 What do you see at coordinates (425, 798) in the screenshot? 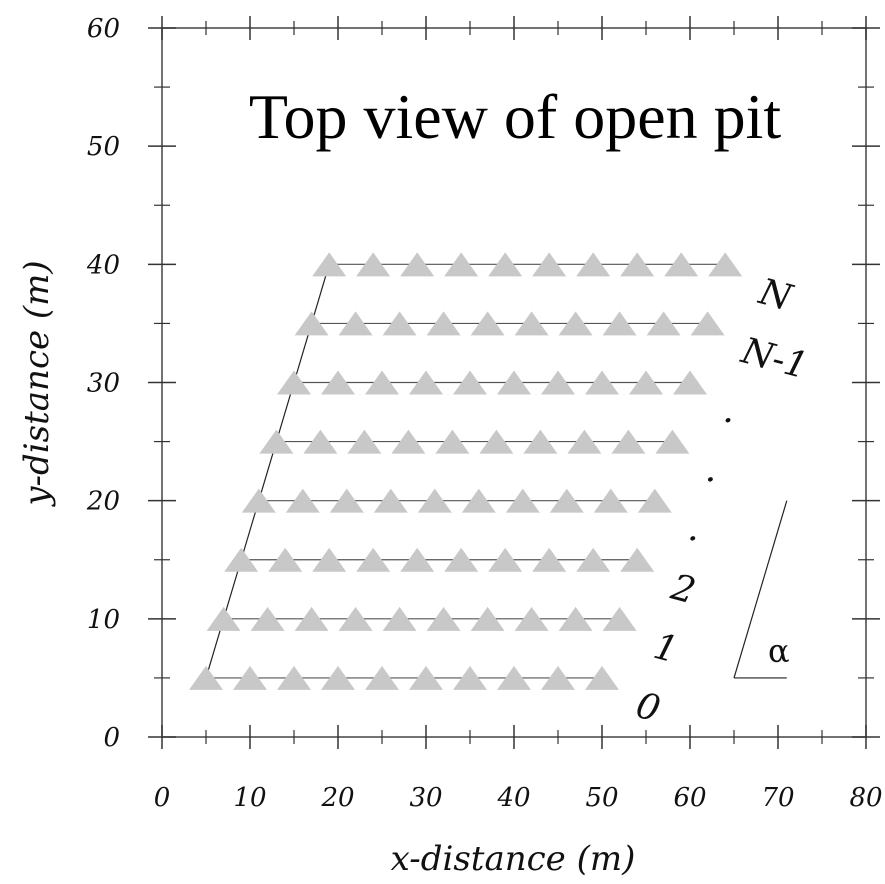
I see `x-tick-label: 30` at bounding box center [425, 798].